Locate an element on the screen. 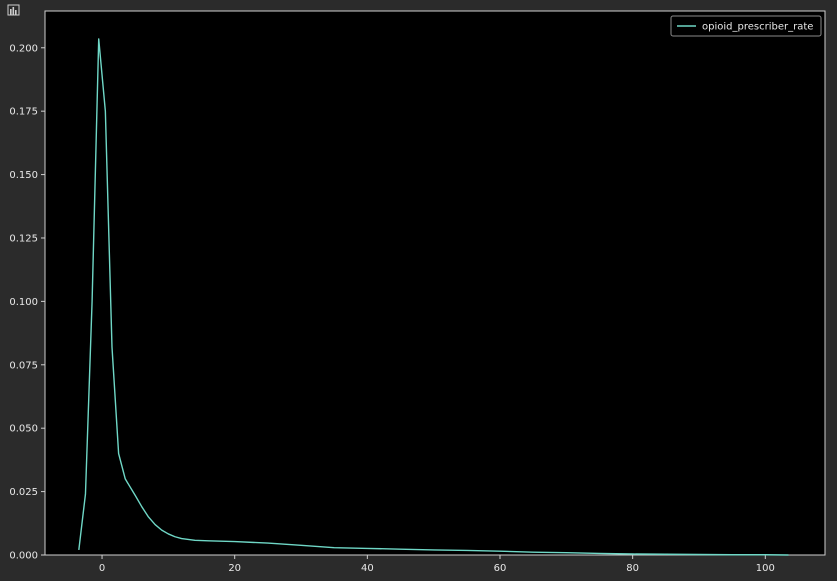 This screenshot has width=837, height=581. y-tick-label: 0.175 is located at coordinates (23, 112).